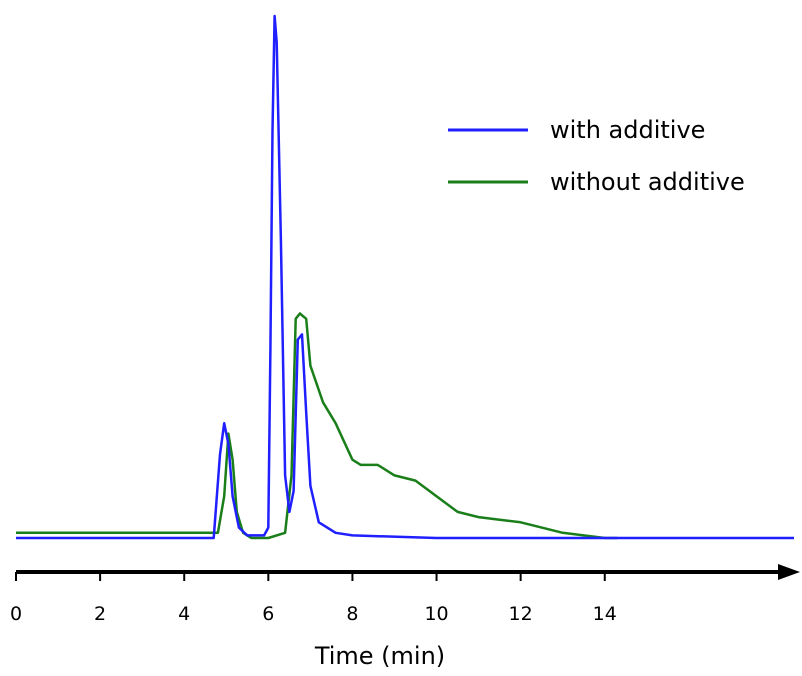 This screenshot has width=802, height=676. I want to click on x-tick-label: 4, so click(184, 614).